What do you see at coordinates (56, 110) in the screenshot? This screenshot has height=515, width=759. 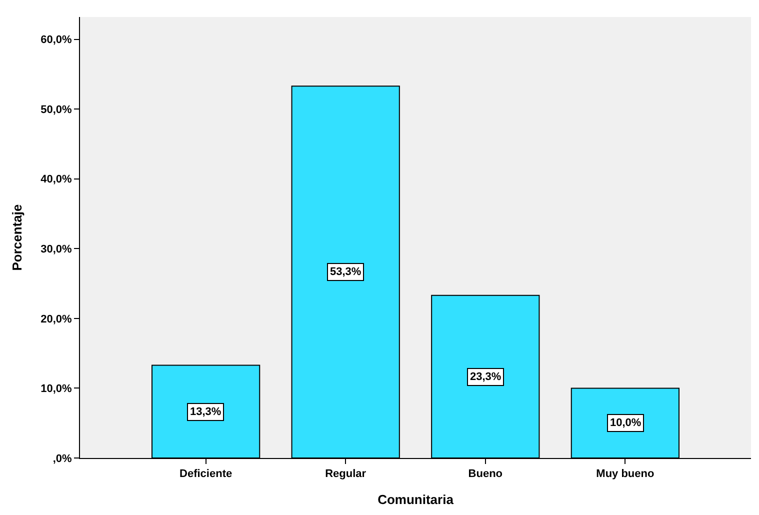 I see `y-tick-label: 50,0%` at bounding box center [56, 110].